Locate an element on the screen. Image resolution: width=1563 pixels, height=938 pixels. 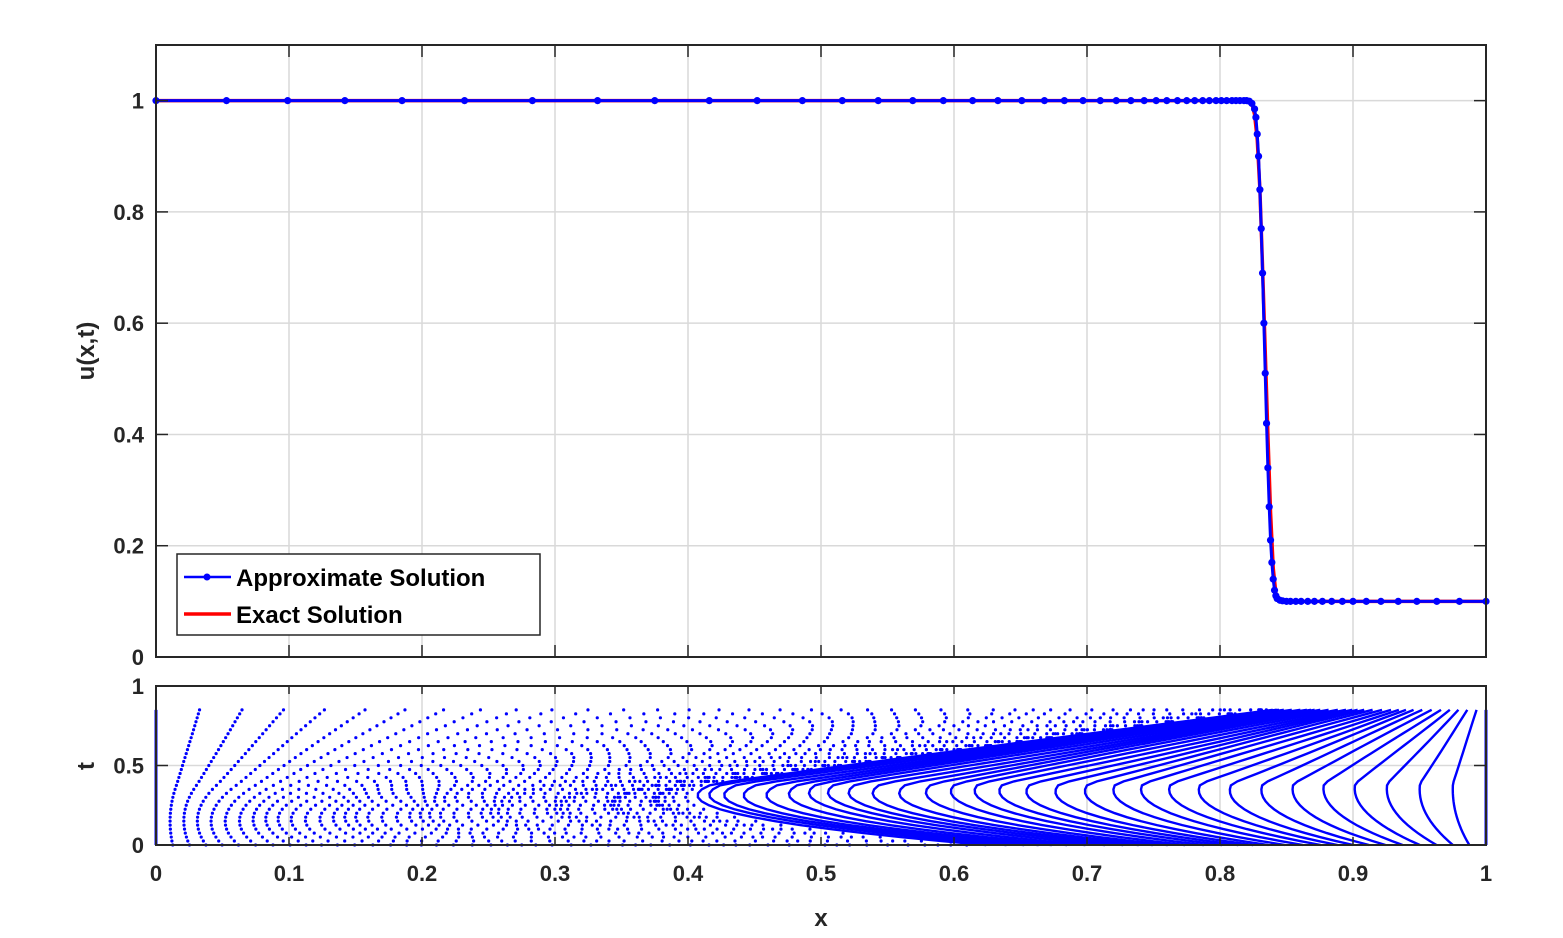
mesh-y-tick-label: 0.5 is located at coordinates (128, 766).